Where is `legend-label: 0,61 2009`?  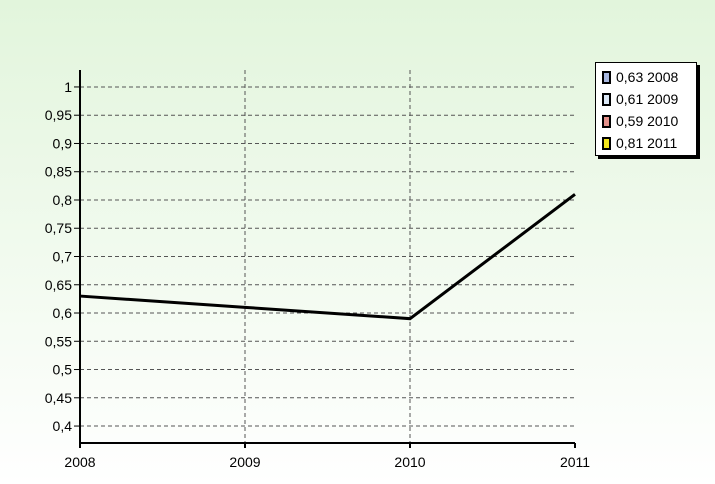 legend-label: 0,61 2009 is located at coordinates (647, 99).